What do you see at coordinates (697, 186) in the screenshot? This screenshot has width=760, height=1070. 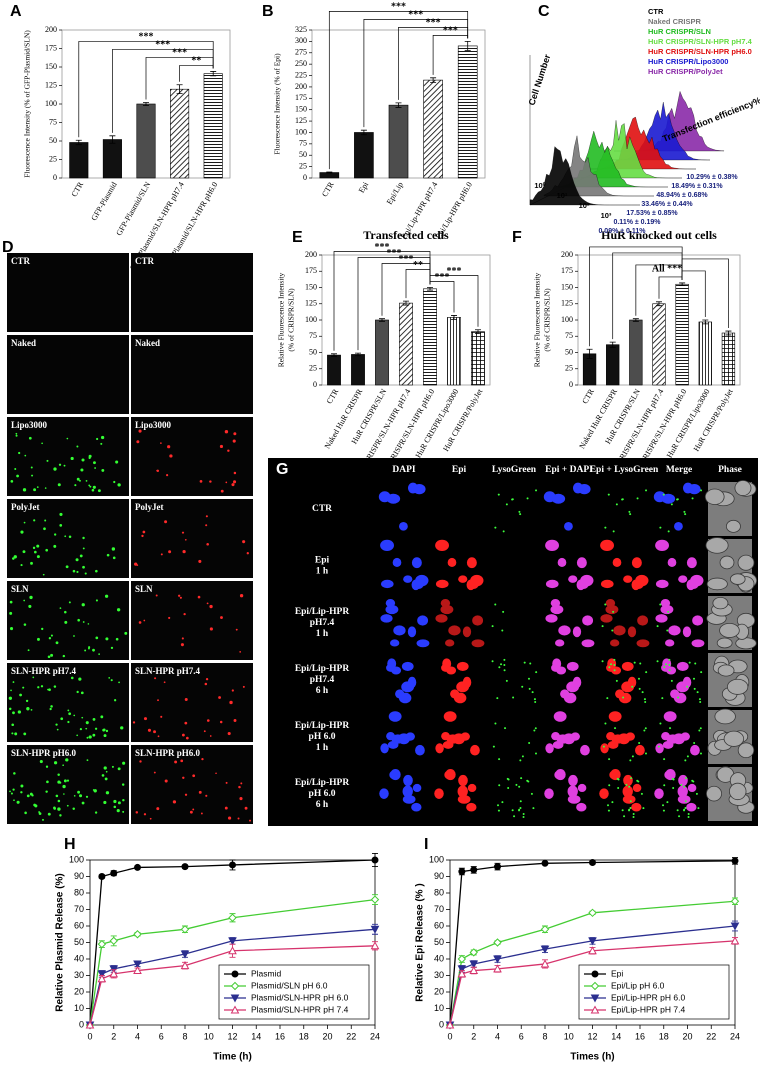 I see `efficiency-label: 18.49% ± 0.31%` at bounding box center [697, 186].